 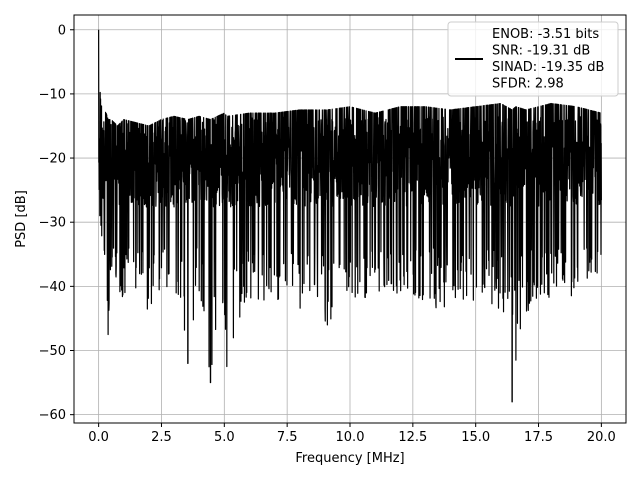 What do you see at coordinates (548, 67) in the screenshot?
I see `legend-text-line: SINAD: -19.35 dB` at bounding box center [548, 67].